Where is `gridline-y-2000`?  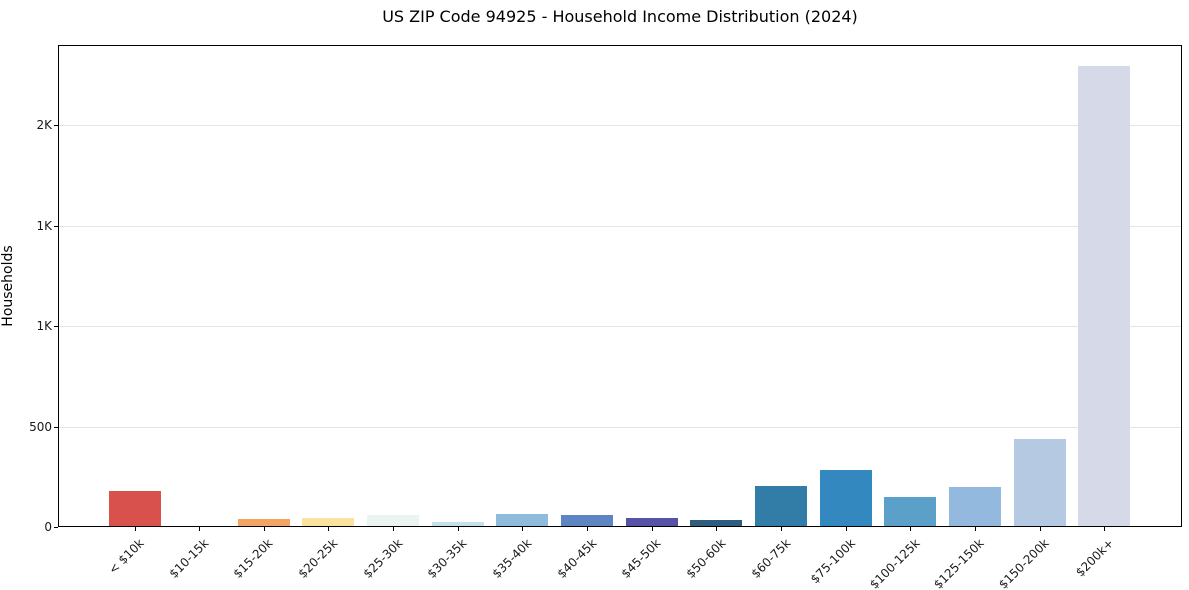
gridline-y-2000 is located at coordinates (620, 126).